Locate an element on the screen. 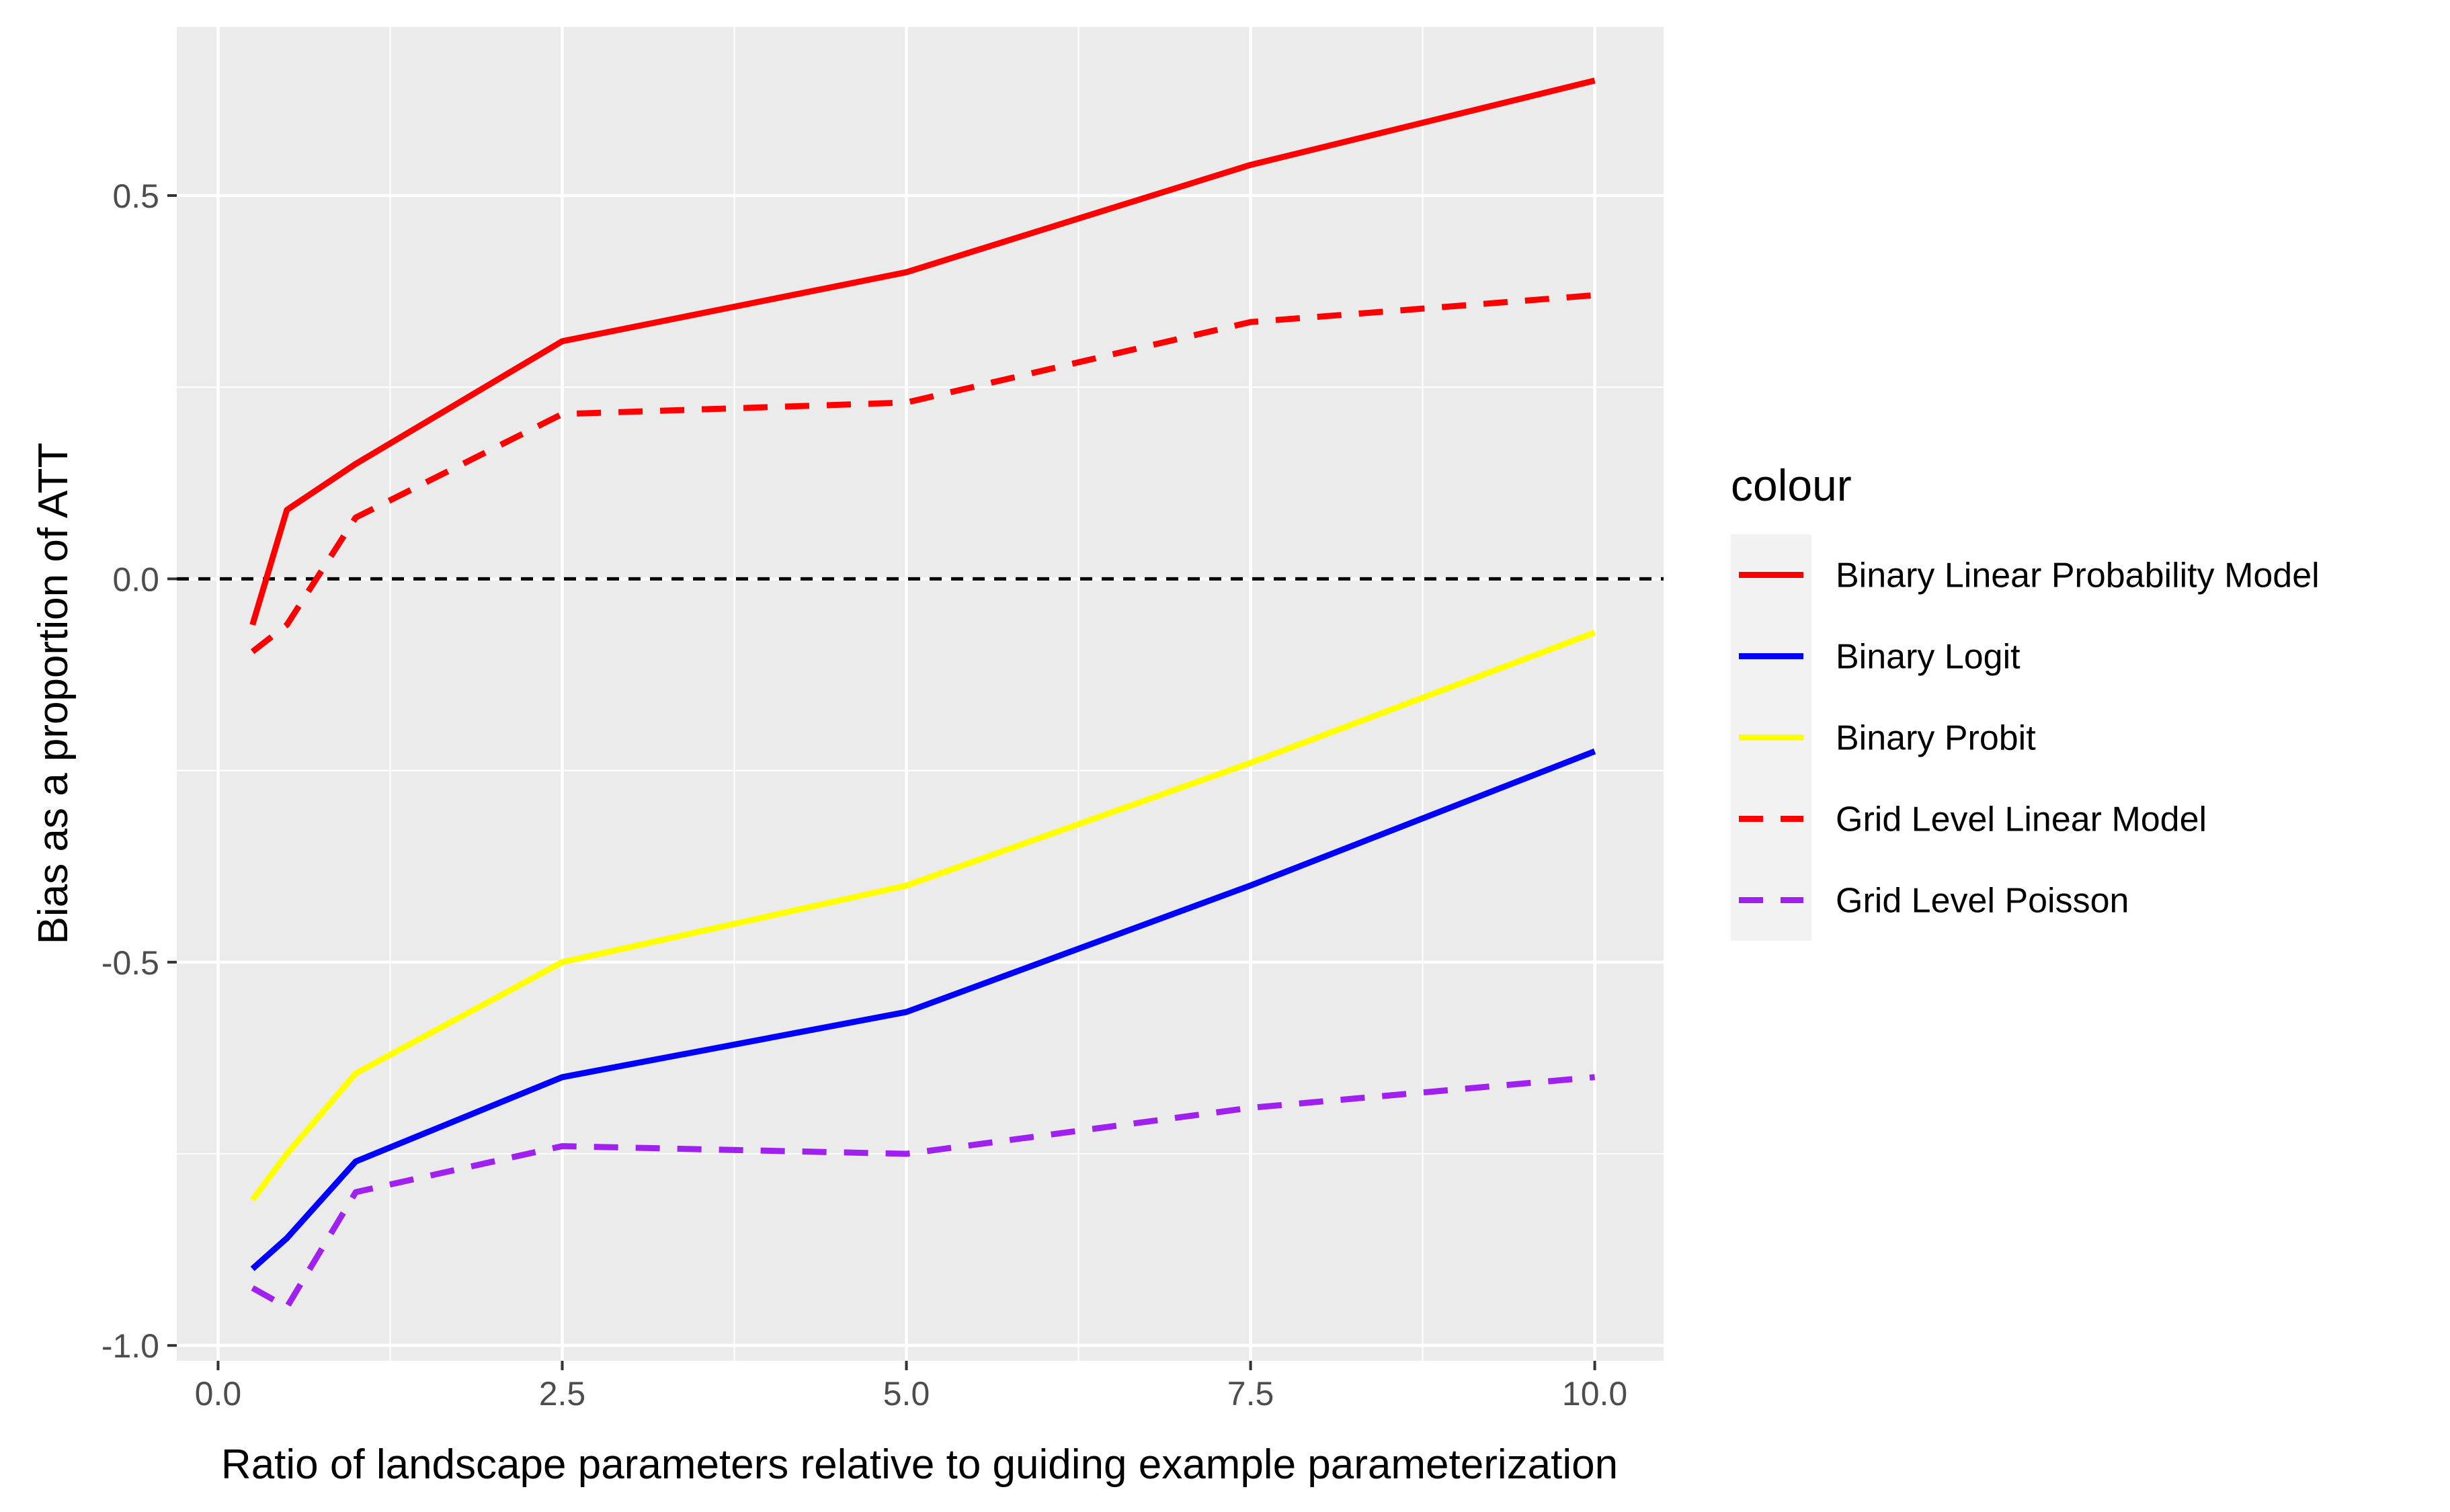  x-axis: 0.0 2.5 5.0 7.5 10.0 is located at coordinates (911, 1387).